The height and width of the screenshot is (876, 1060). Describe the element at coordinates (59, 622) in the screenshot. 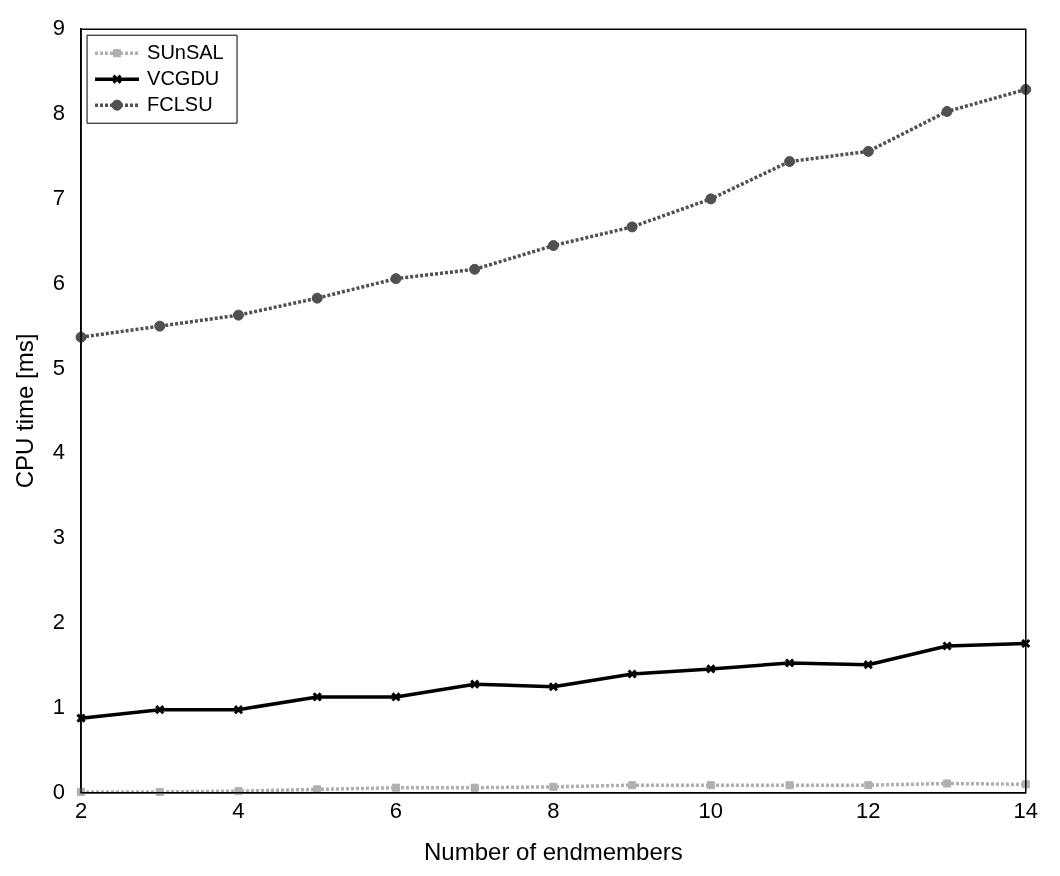

I see `y-tick-label: 2` at that location.